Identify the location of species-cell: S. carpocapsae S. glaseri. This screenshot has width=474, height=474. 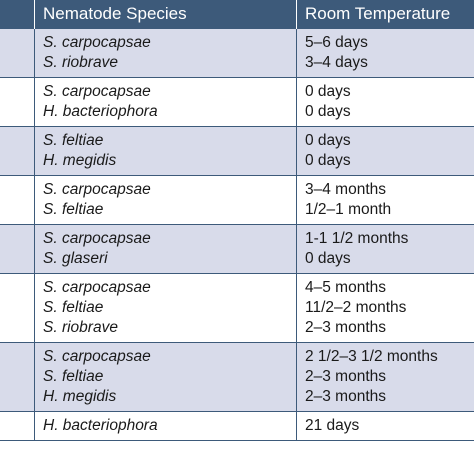
(165, 248).